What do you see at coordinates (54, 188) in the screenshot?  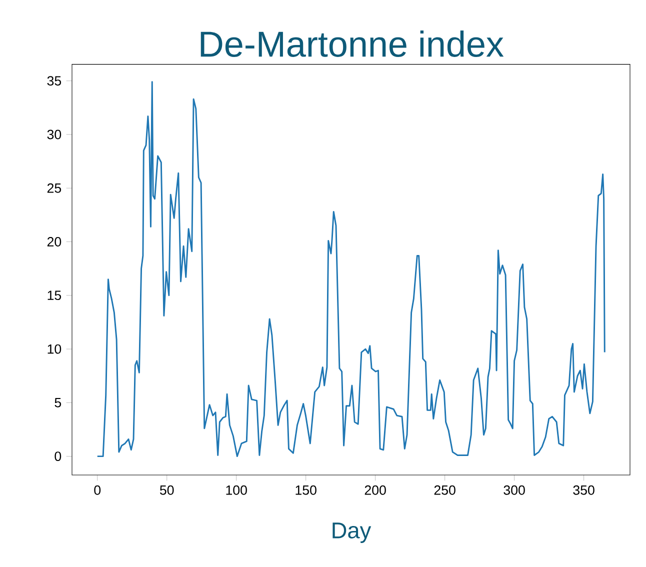 I see `y-tick-label: 25` at bounding box center [54, 188].